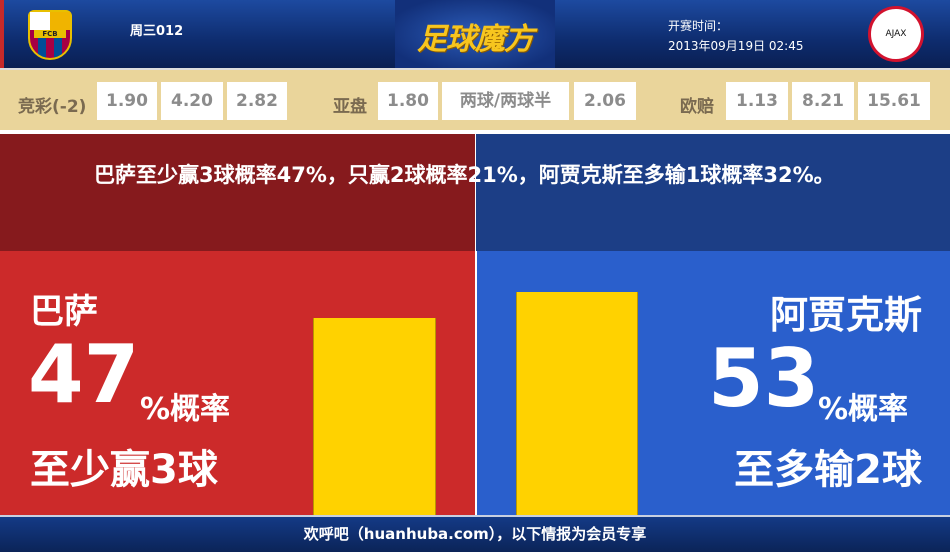 The height and width of the screenshot is (552, 950). Describe the element at coordinates (475, 39) in the screenshot. I see `site-logo: 足球魔方` at that location.